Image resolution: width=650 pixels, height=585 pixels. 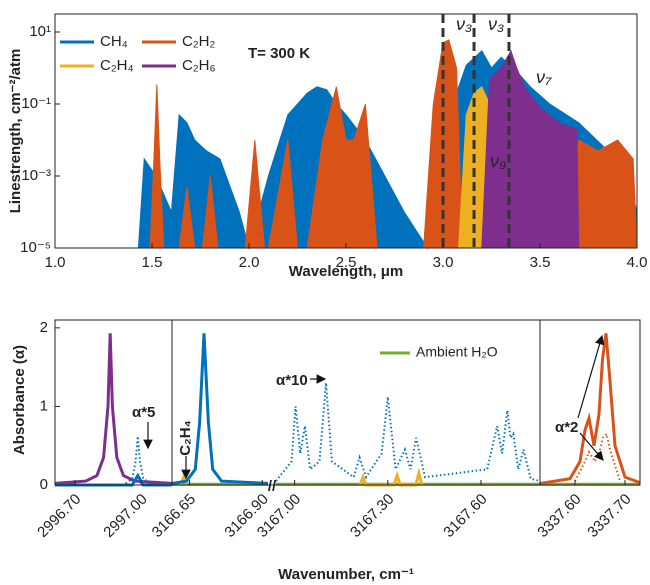 I want to click on legend-label: C₂H₂, so click(x=198, y=41).